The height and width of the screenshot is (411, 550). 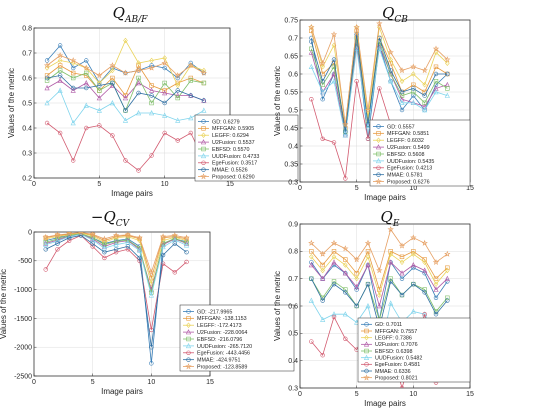 I want to click on legend-label: LEGFF: 0.7386, so click(x=393, y=339).